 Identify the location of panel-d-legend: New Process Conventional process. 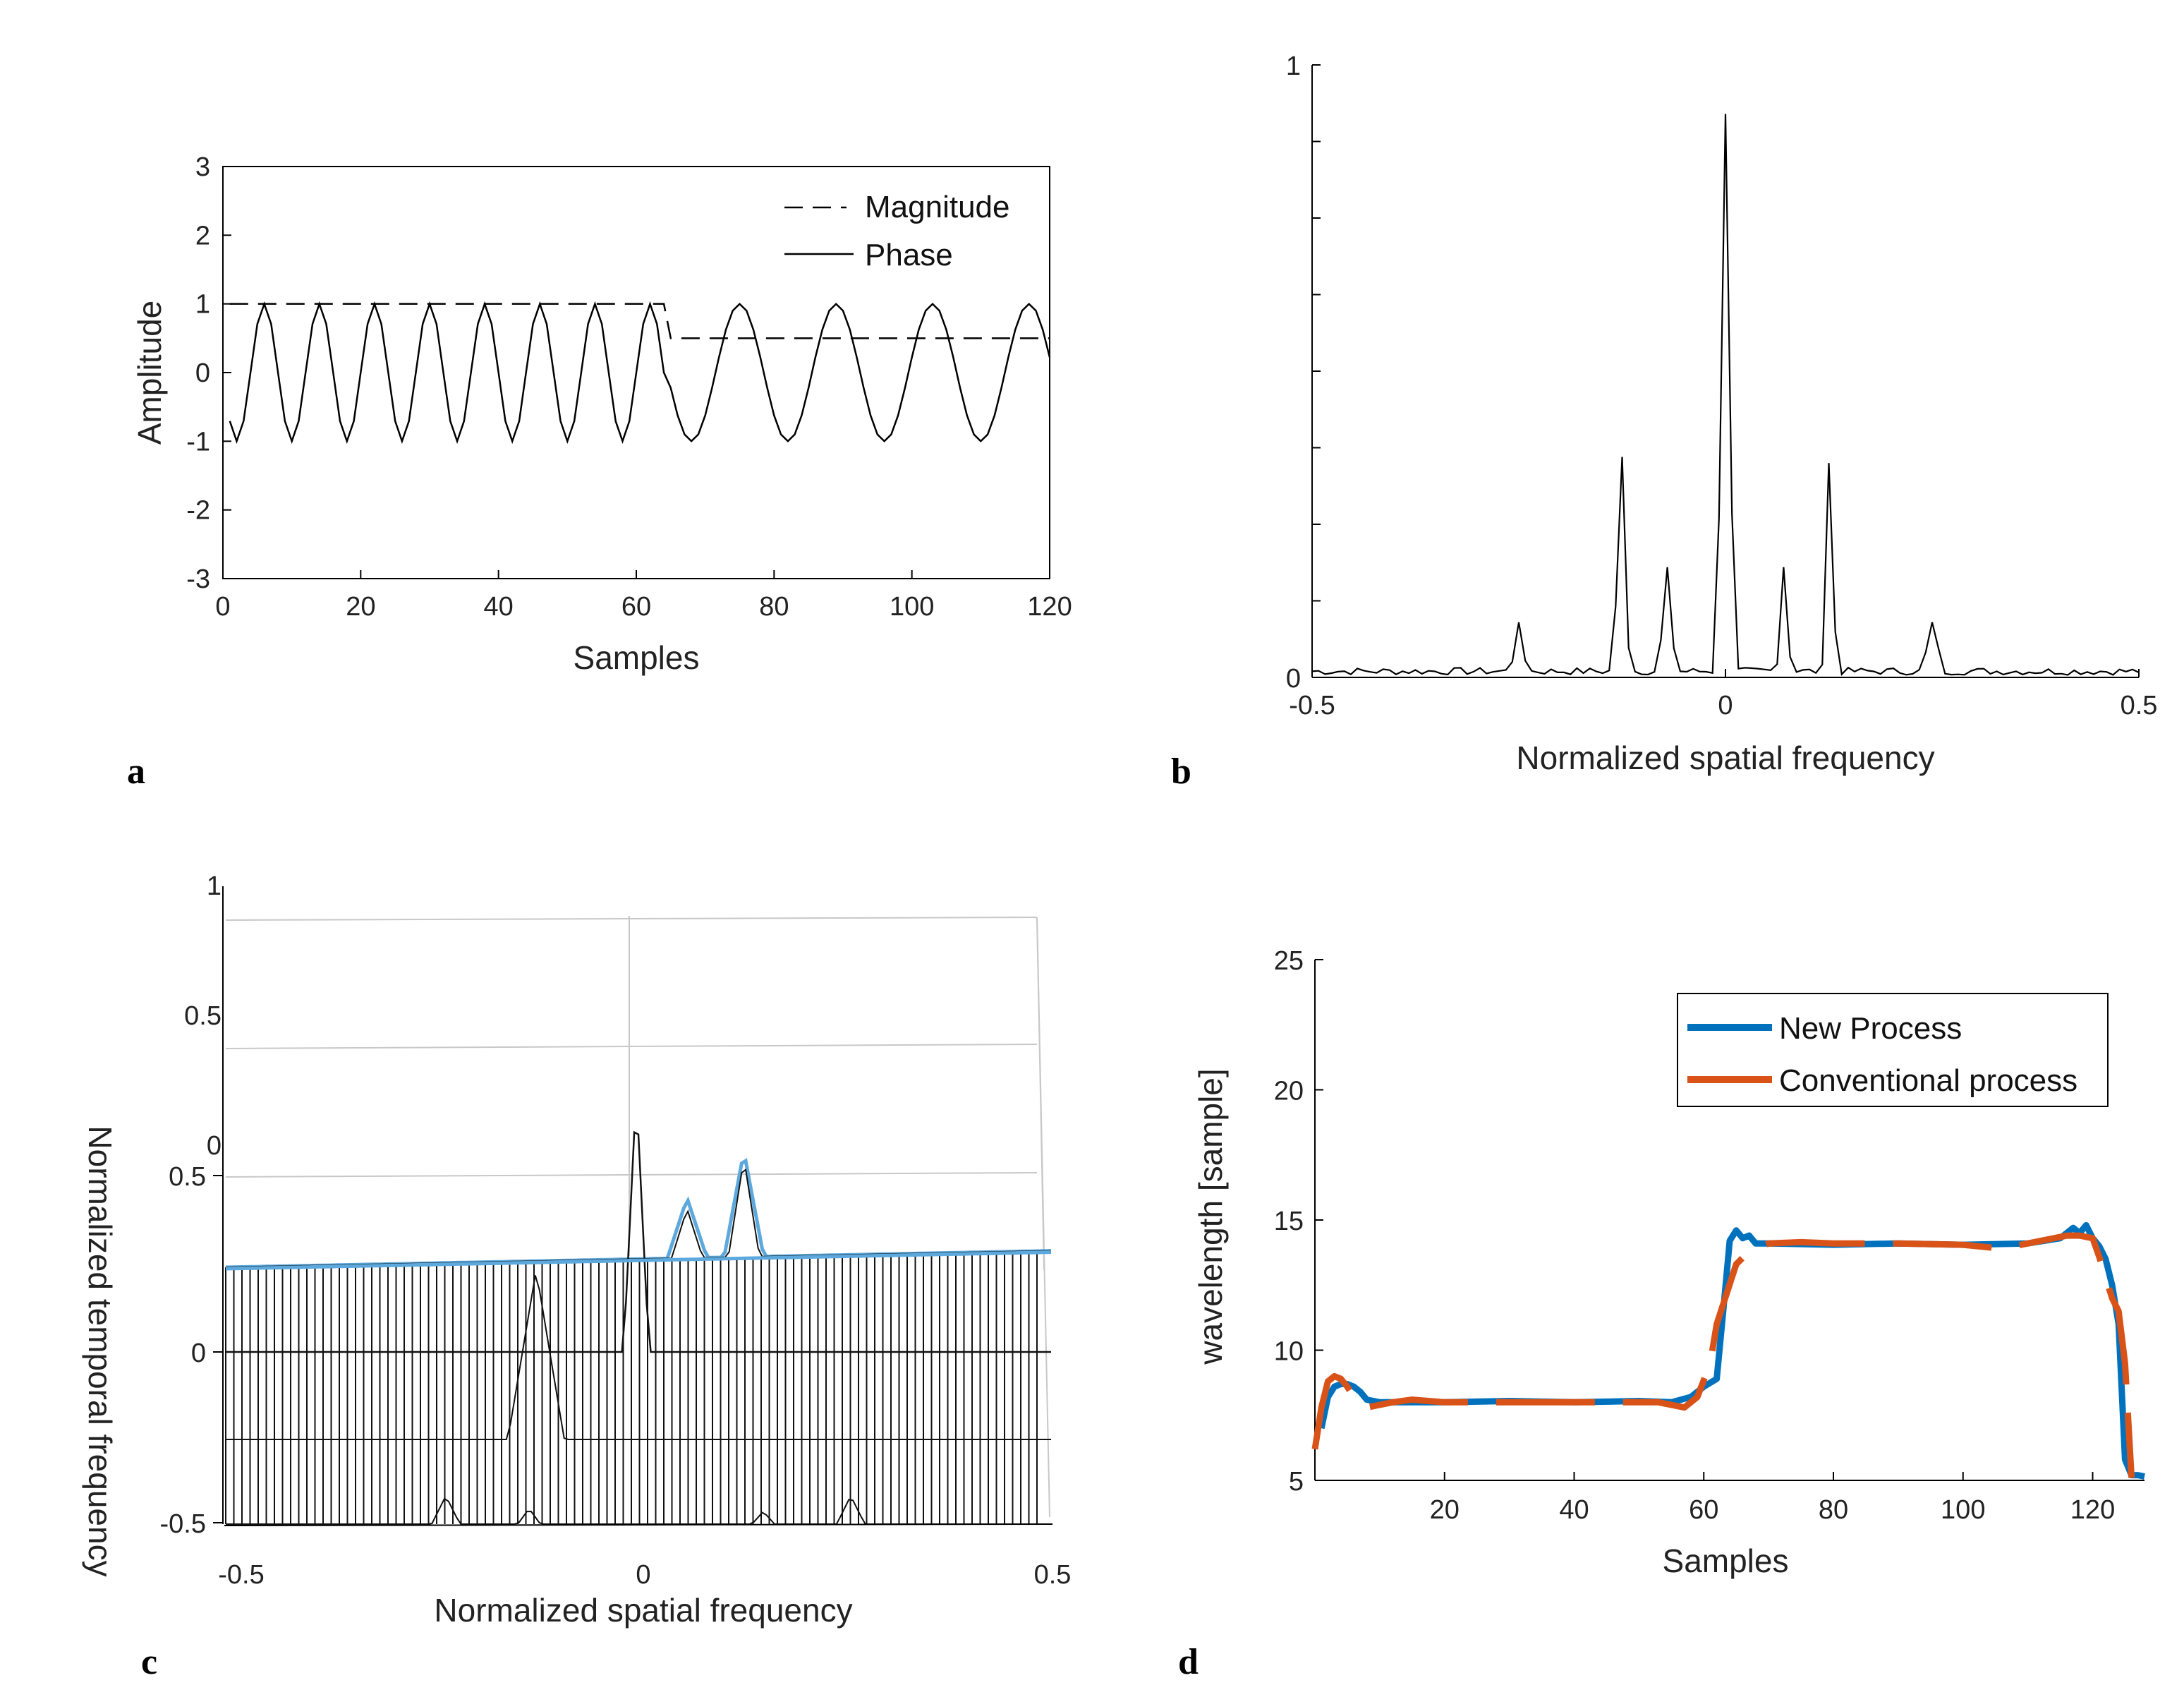
(1893, 1050).